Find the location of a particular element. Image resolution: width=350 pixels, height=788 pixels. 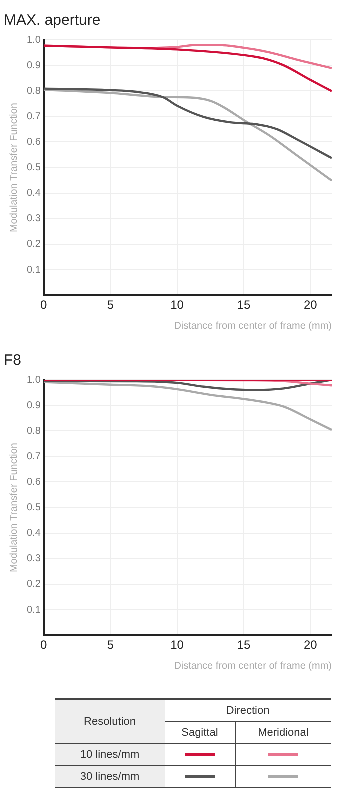

text: 30 lines/mm is located at coordinates (110, 777).